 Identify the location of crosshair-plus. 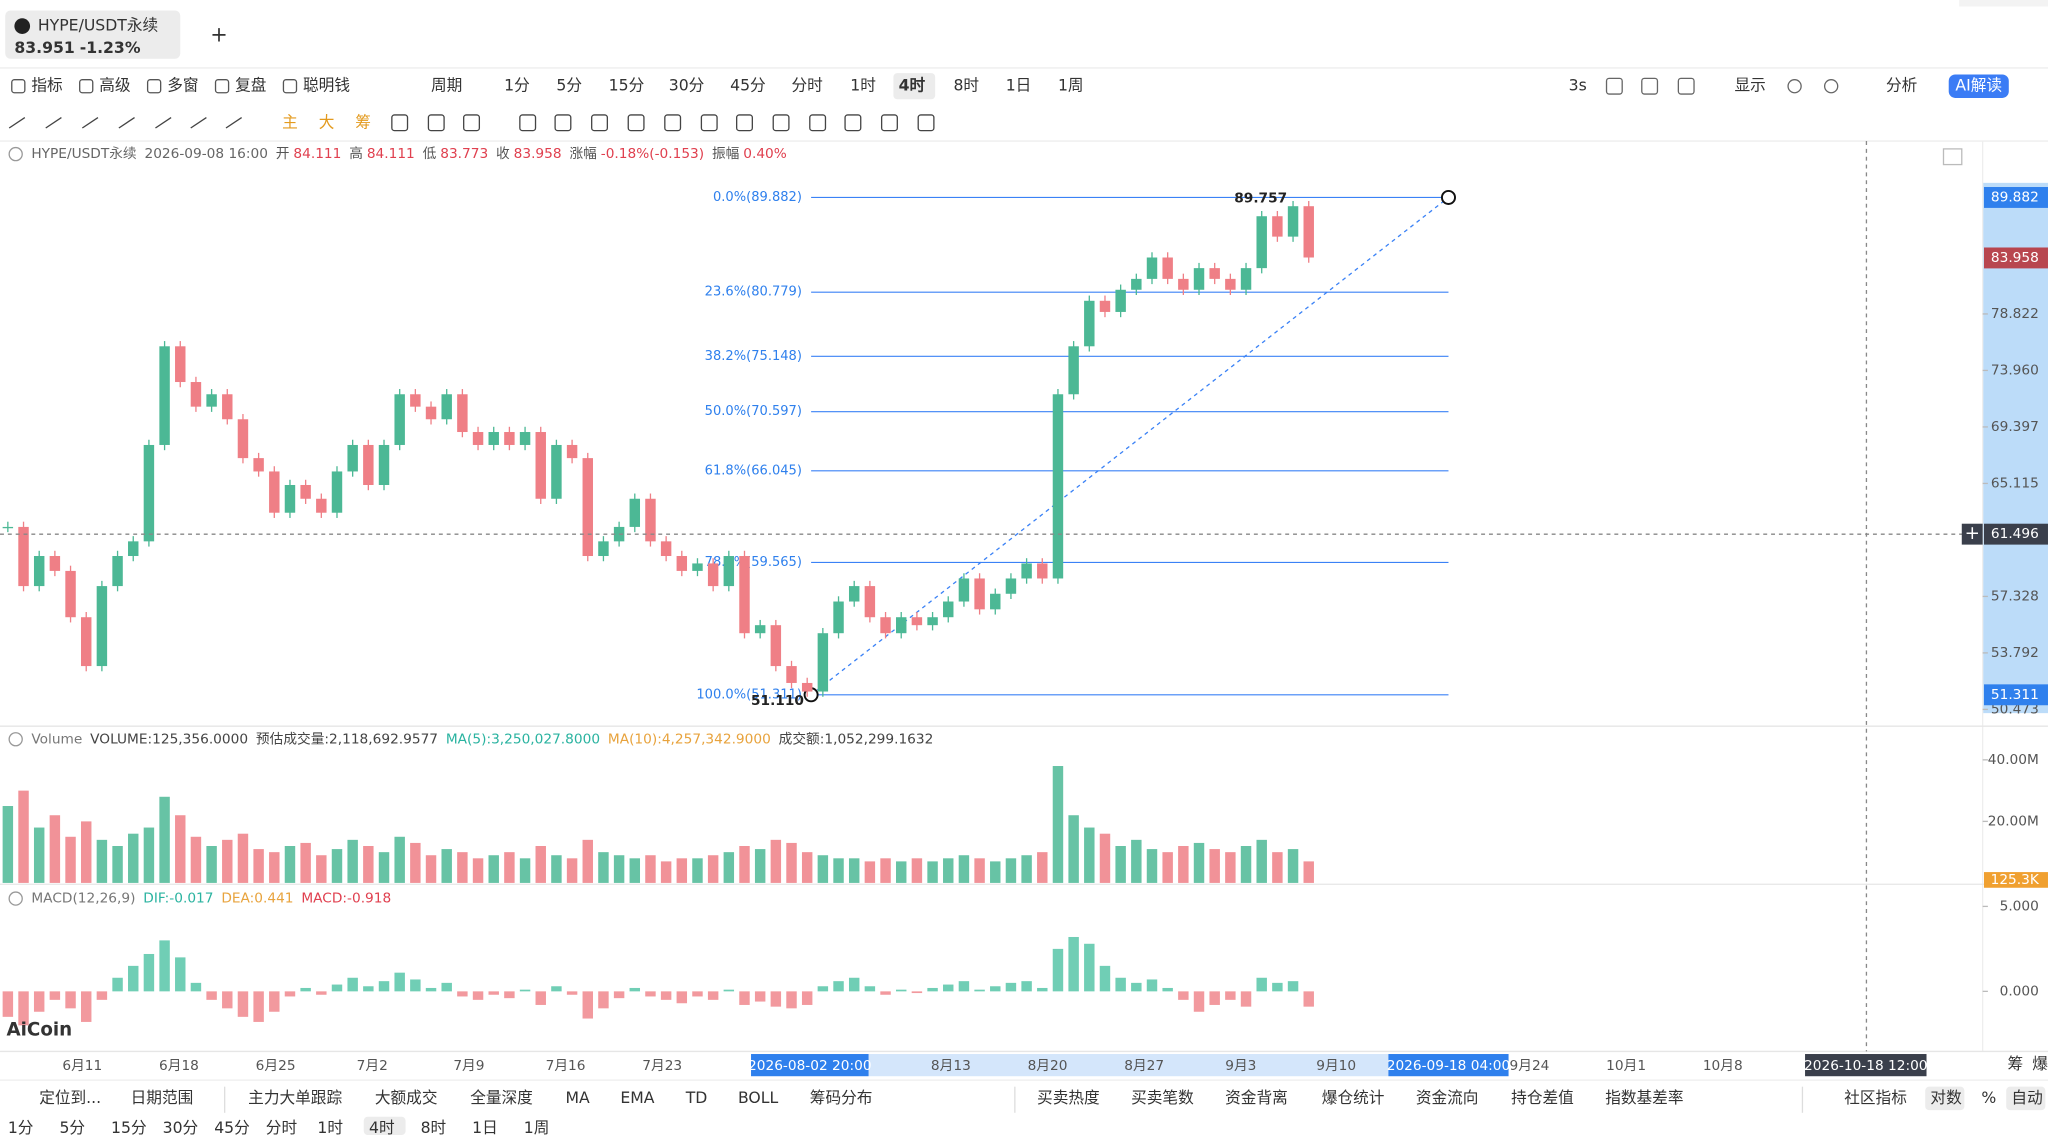
(1972, 534).